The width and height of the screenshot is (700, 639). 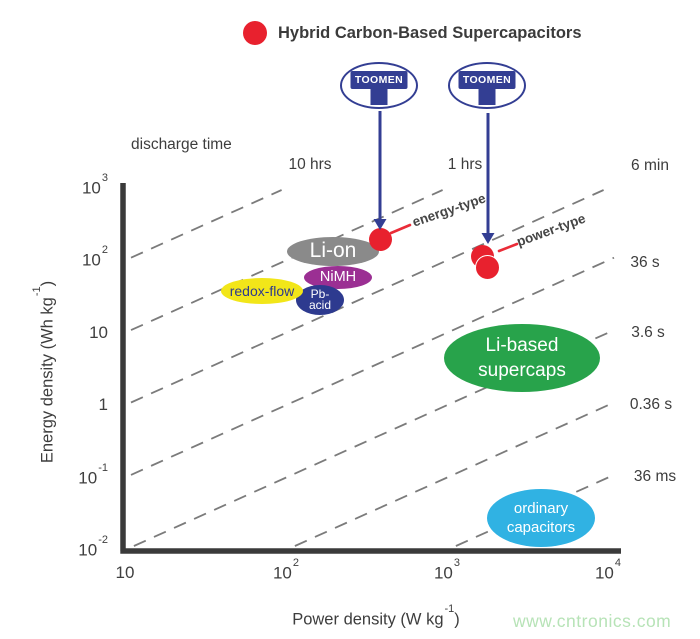 What do you see at coordinates (206, 224) in the screenshot?
I see `isochrone-line-10-hrs` at bounding box center [206, 224].